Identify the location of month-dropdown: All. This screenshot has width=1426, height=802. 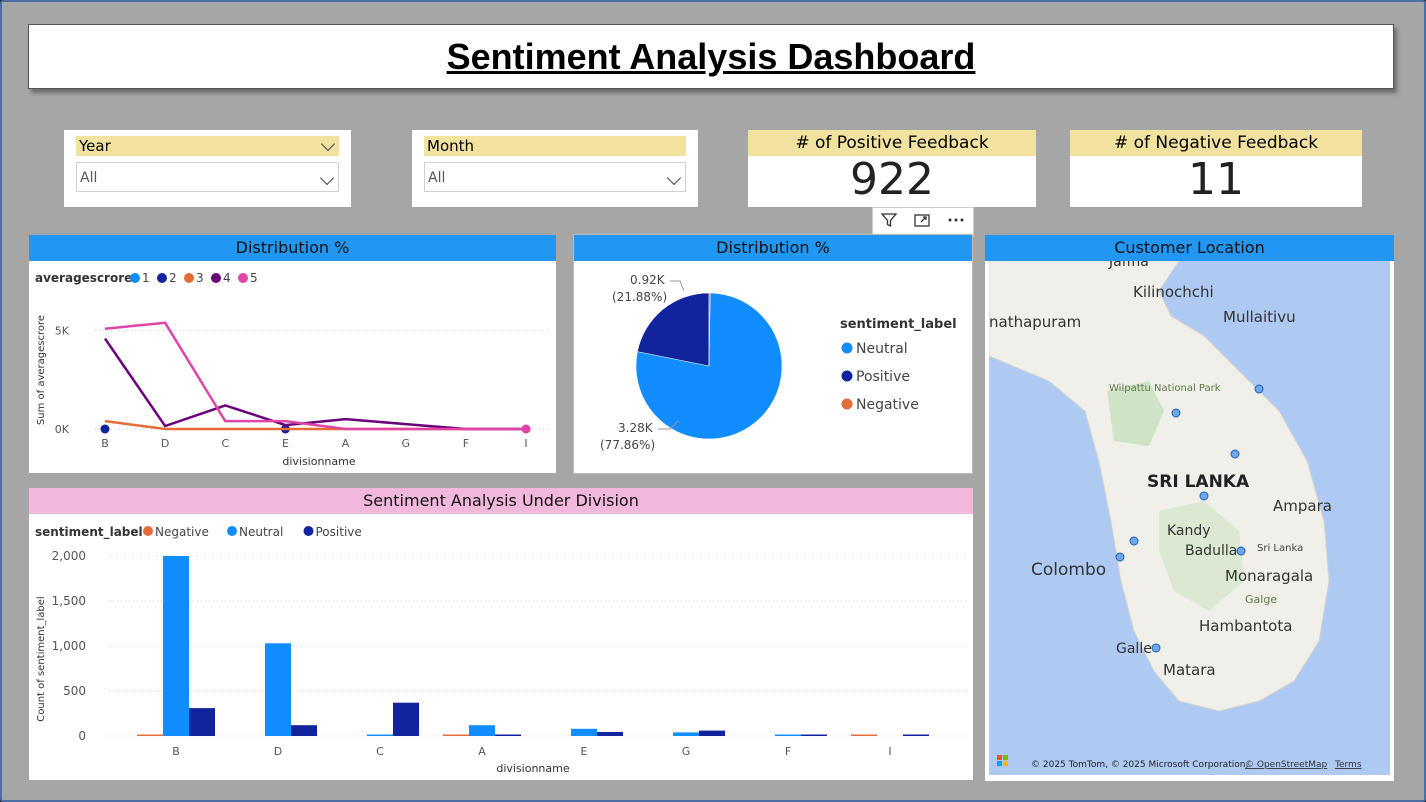
(555, 177).